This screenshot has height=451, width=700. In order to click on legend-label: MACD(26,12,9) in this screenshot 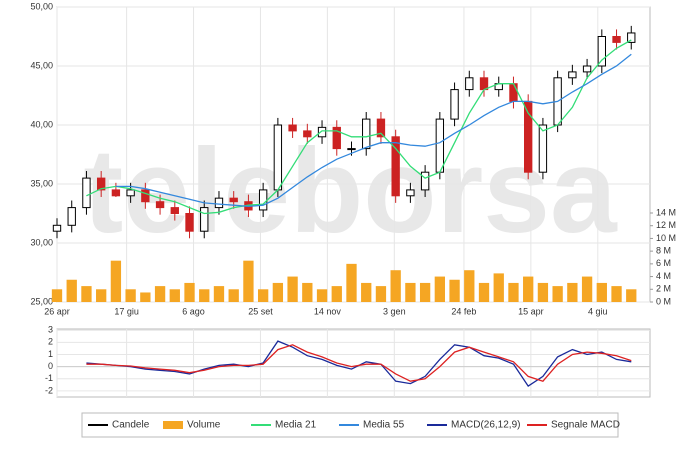, I will do `click(485, 425)`.